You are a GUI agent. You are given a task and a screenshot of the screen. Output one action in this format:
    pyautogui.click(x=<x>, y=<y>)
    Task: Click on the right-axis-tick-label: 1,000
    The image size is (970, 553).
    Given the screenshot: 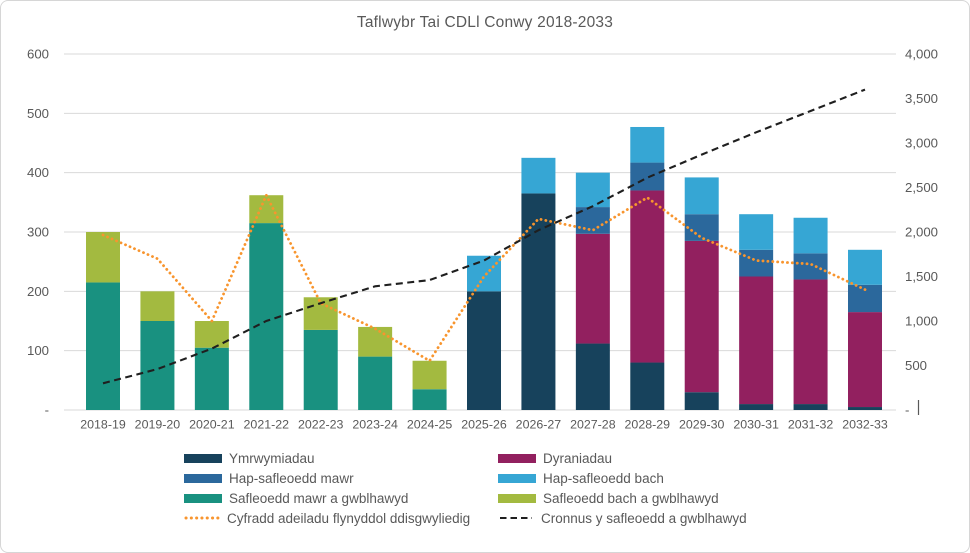 What is the action you would take?
    pyautogui.click(x=921, y=321)
    